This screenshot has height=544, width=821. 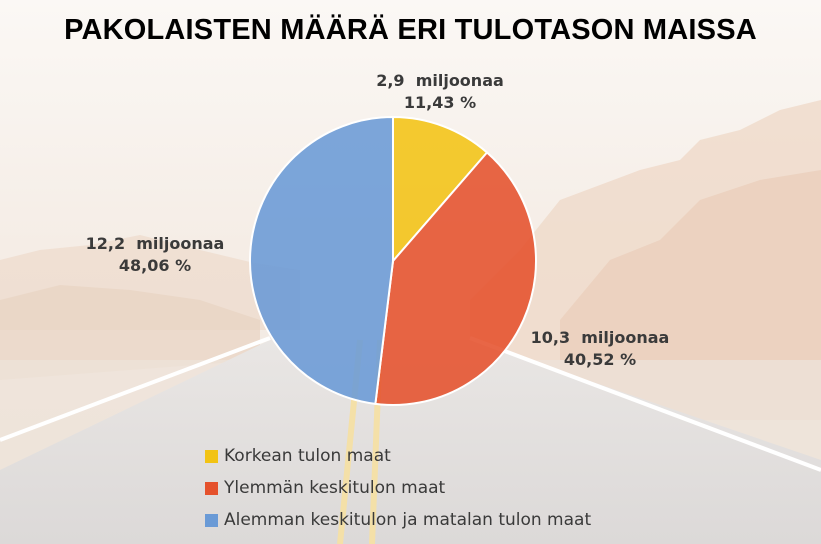 What do you see at coordinates (307, 456) in the screenshot?
I see `legend-label: Korkean tulon maat` at bounding box center [307, 456].